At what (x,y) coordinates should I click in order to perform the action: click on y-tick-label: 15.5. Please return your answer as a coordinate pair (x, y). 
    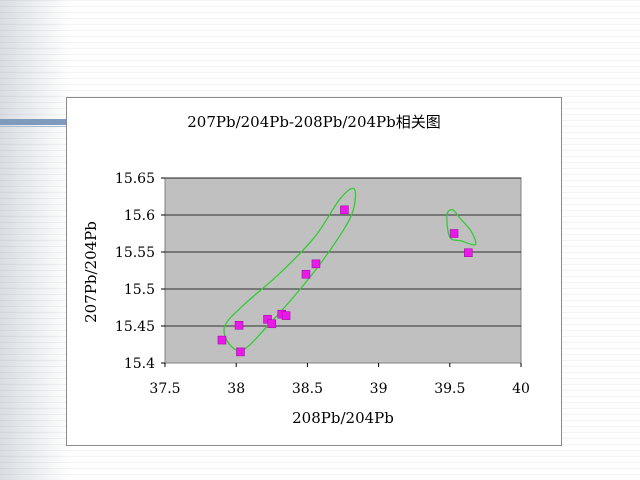
    Looking at the image, I should click on (139, 290).